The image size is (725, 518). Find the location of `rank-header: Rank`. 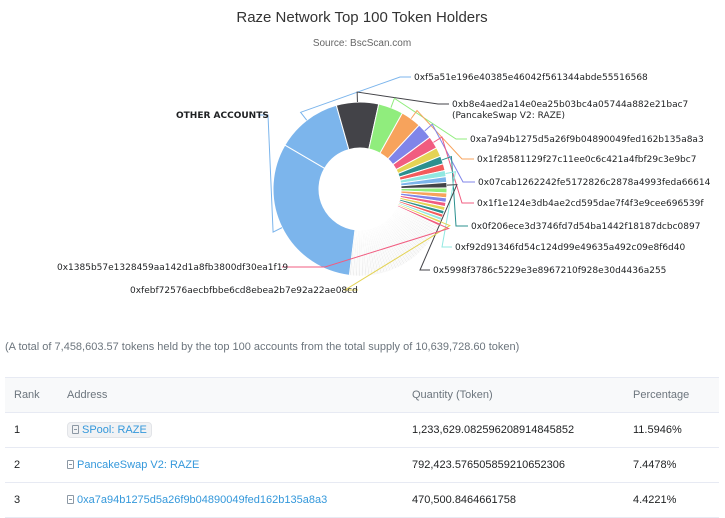

rank-header: Rank is located at coordinates (31, 395).